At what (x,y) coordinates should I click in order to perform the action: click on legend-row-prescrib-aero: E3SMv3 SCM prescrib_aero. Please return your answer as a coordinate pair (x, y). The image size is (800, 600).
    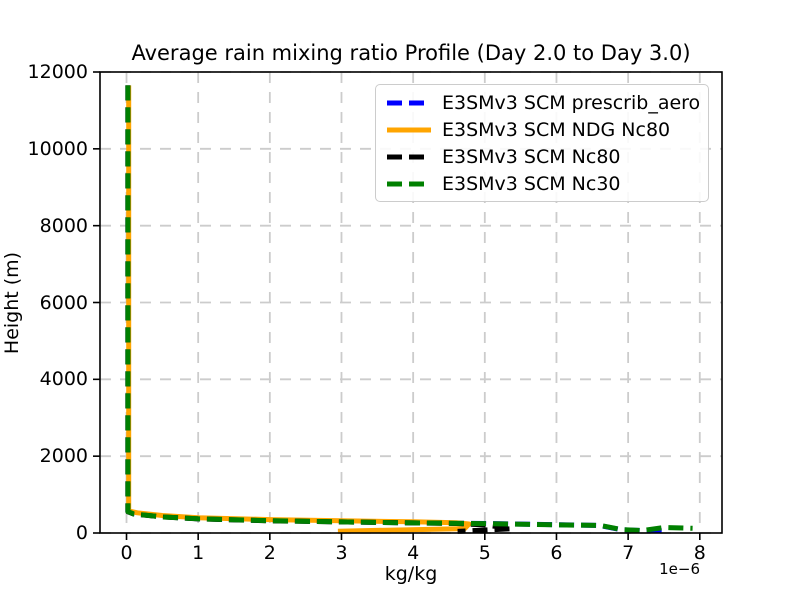
    Looking at the image, I should click on (542, 103).